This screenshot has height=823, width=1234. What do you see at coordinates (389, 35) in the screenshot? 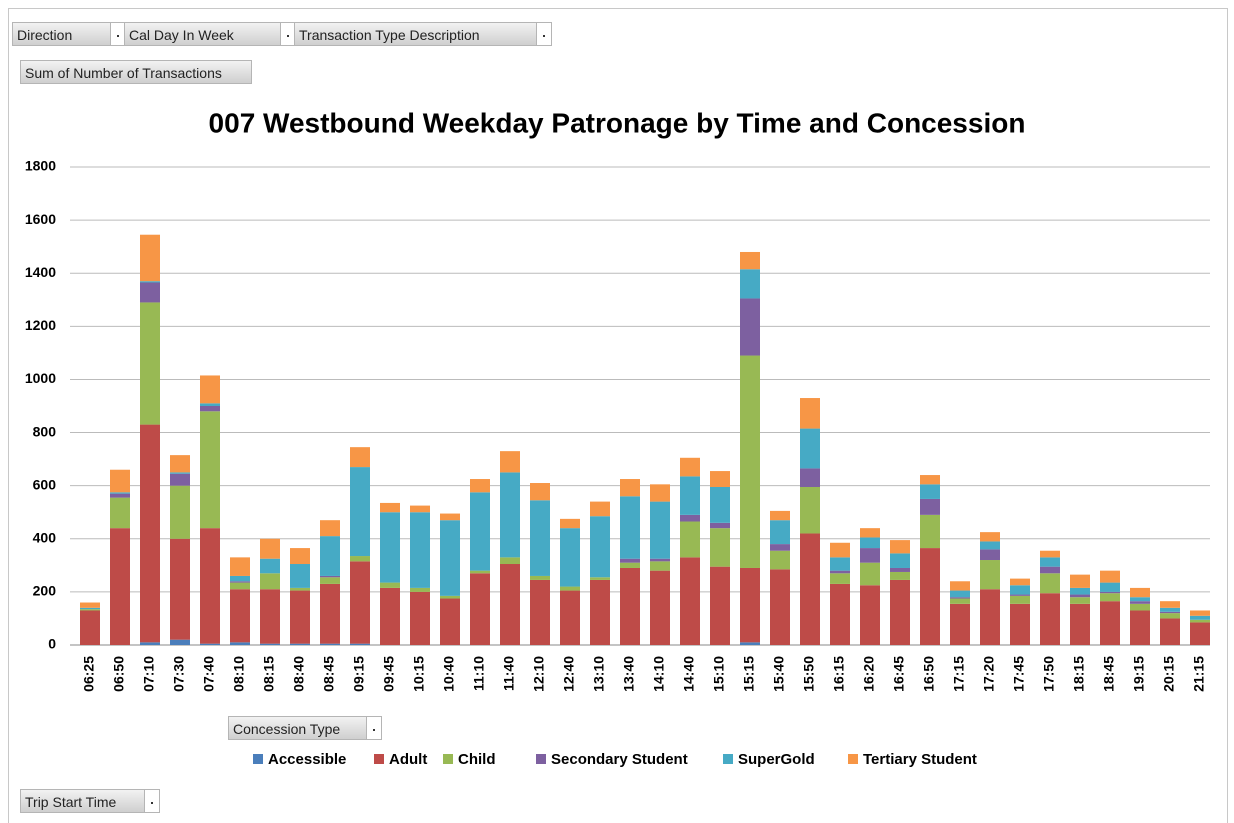
I see `filter-label: Transaction Type Description` at bounding box center [389, 35].